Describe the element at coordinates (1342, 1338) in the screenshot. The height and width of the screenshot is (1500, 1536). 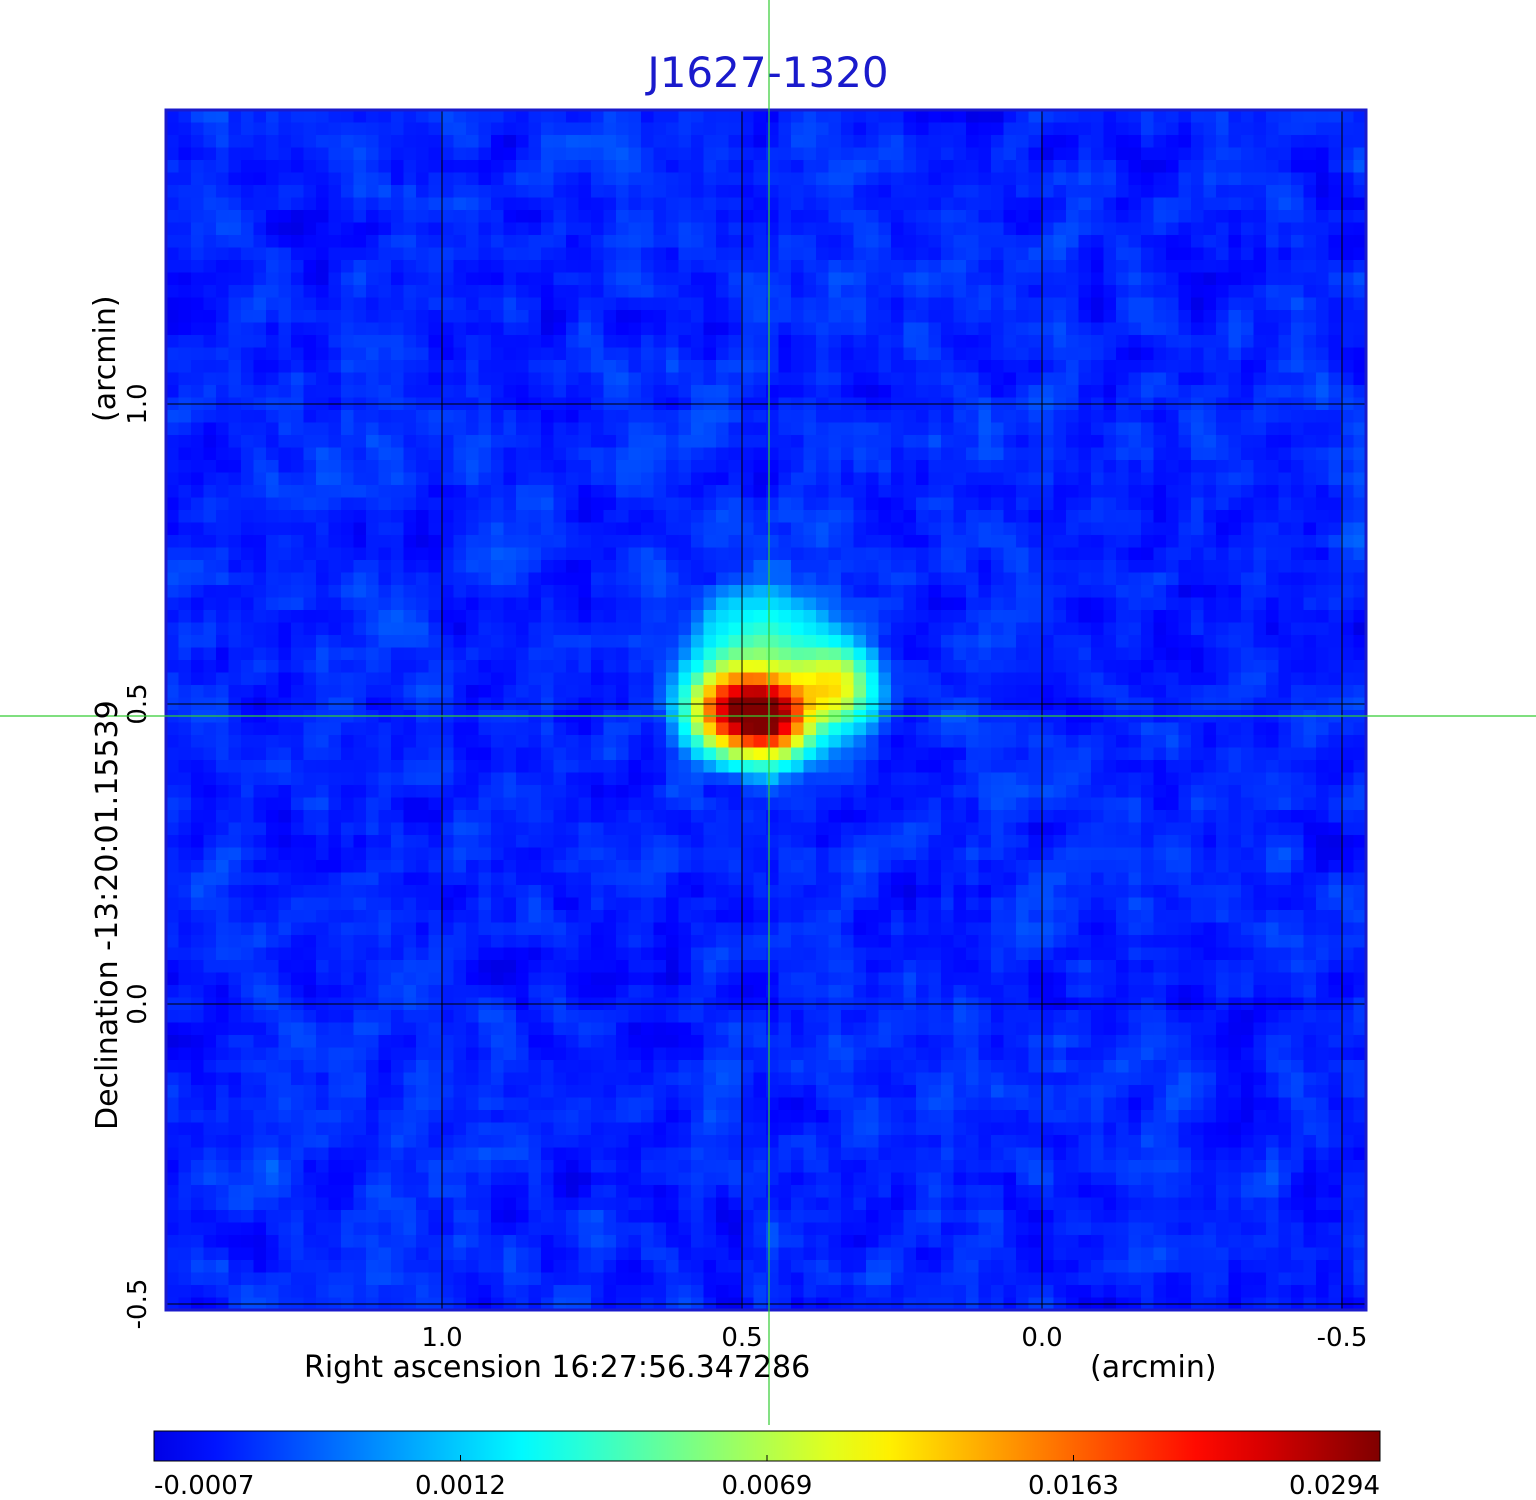
I see `x-tick-label: -0.5` at that location.